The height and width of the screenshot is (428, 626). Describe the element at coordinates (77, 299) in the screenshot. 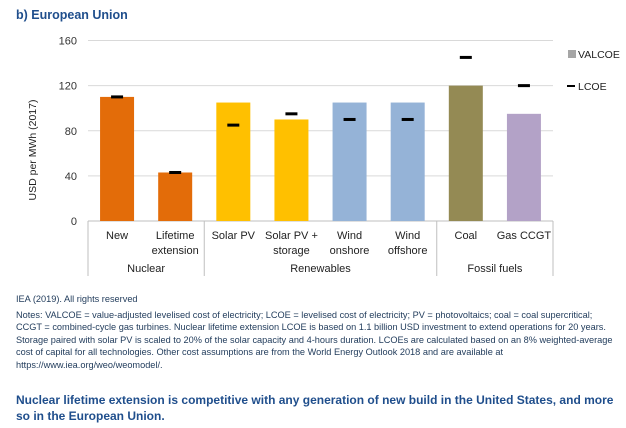

I see `source-text: IEA (2019). All rights reserved` at that location.